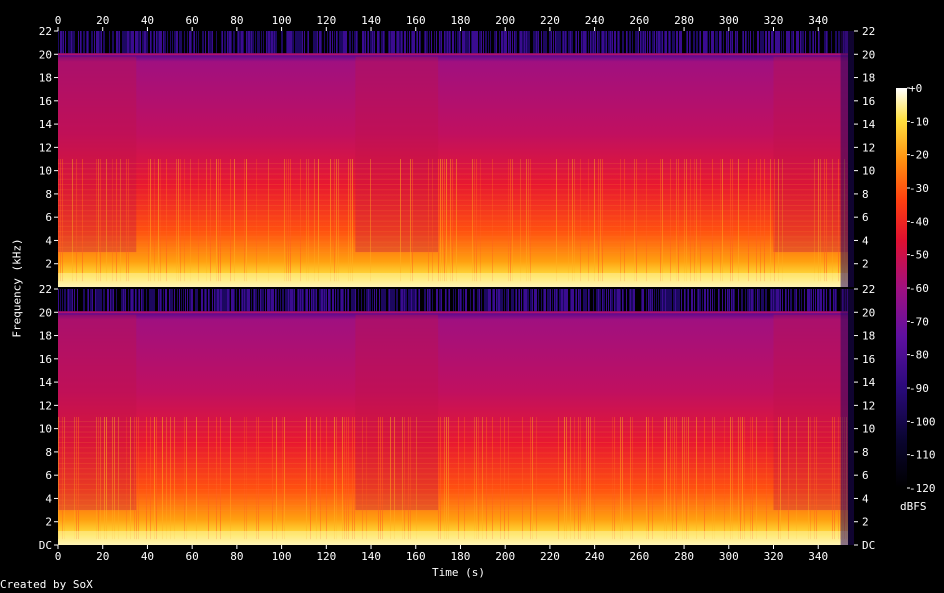 This screenshot has width=944, height=593. Describe the element at coordinates (461, 556) in the screenshot. I see `x-tick-label: 180` at that location.